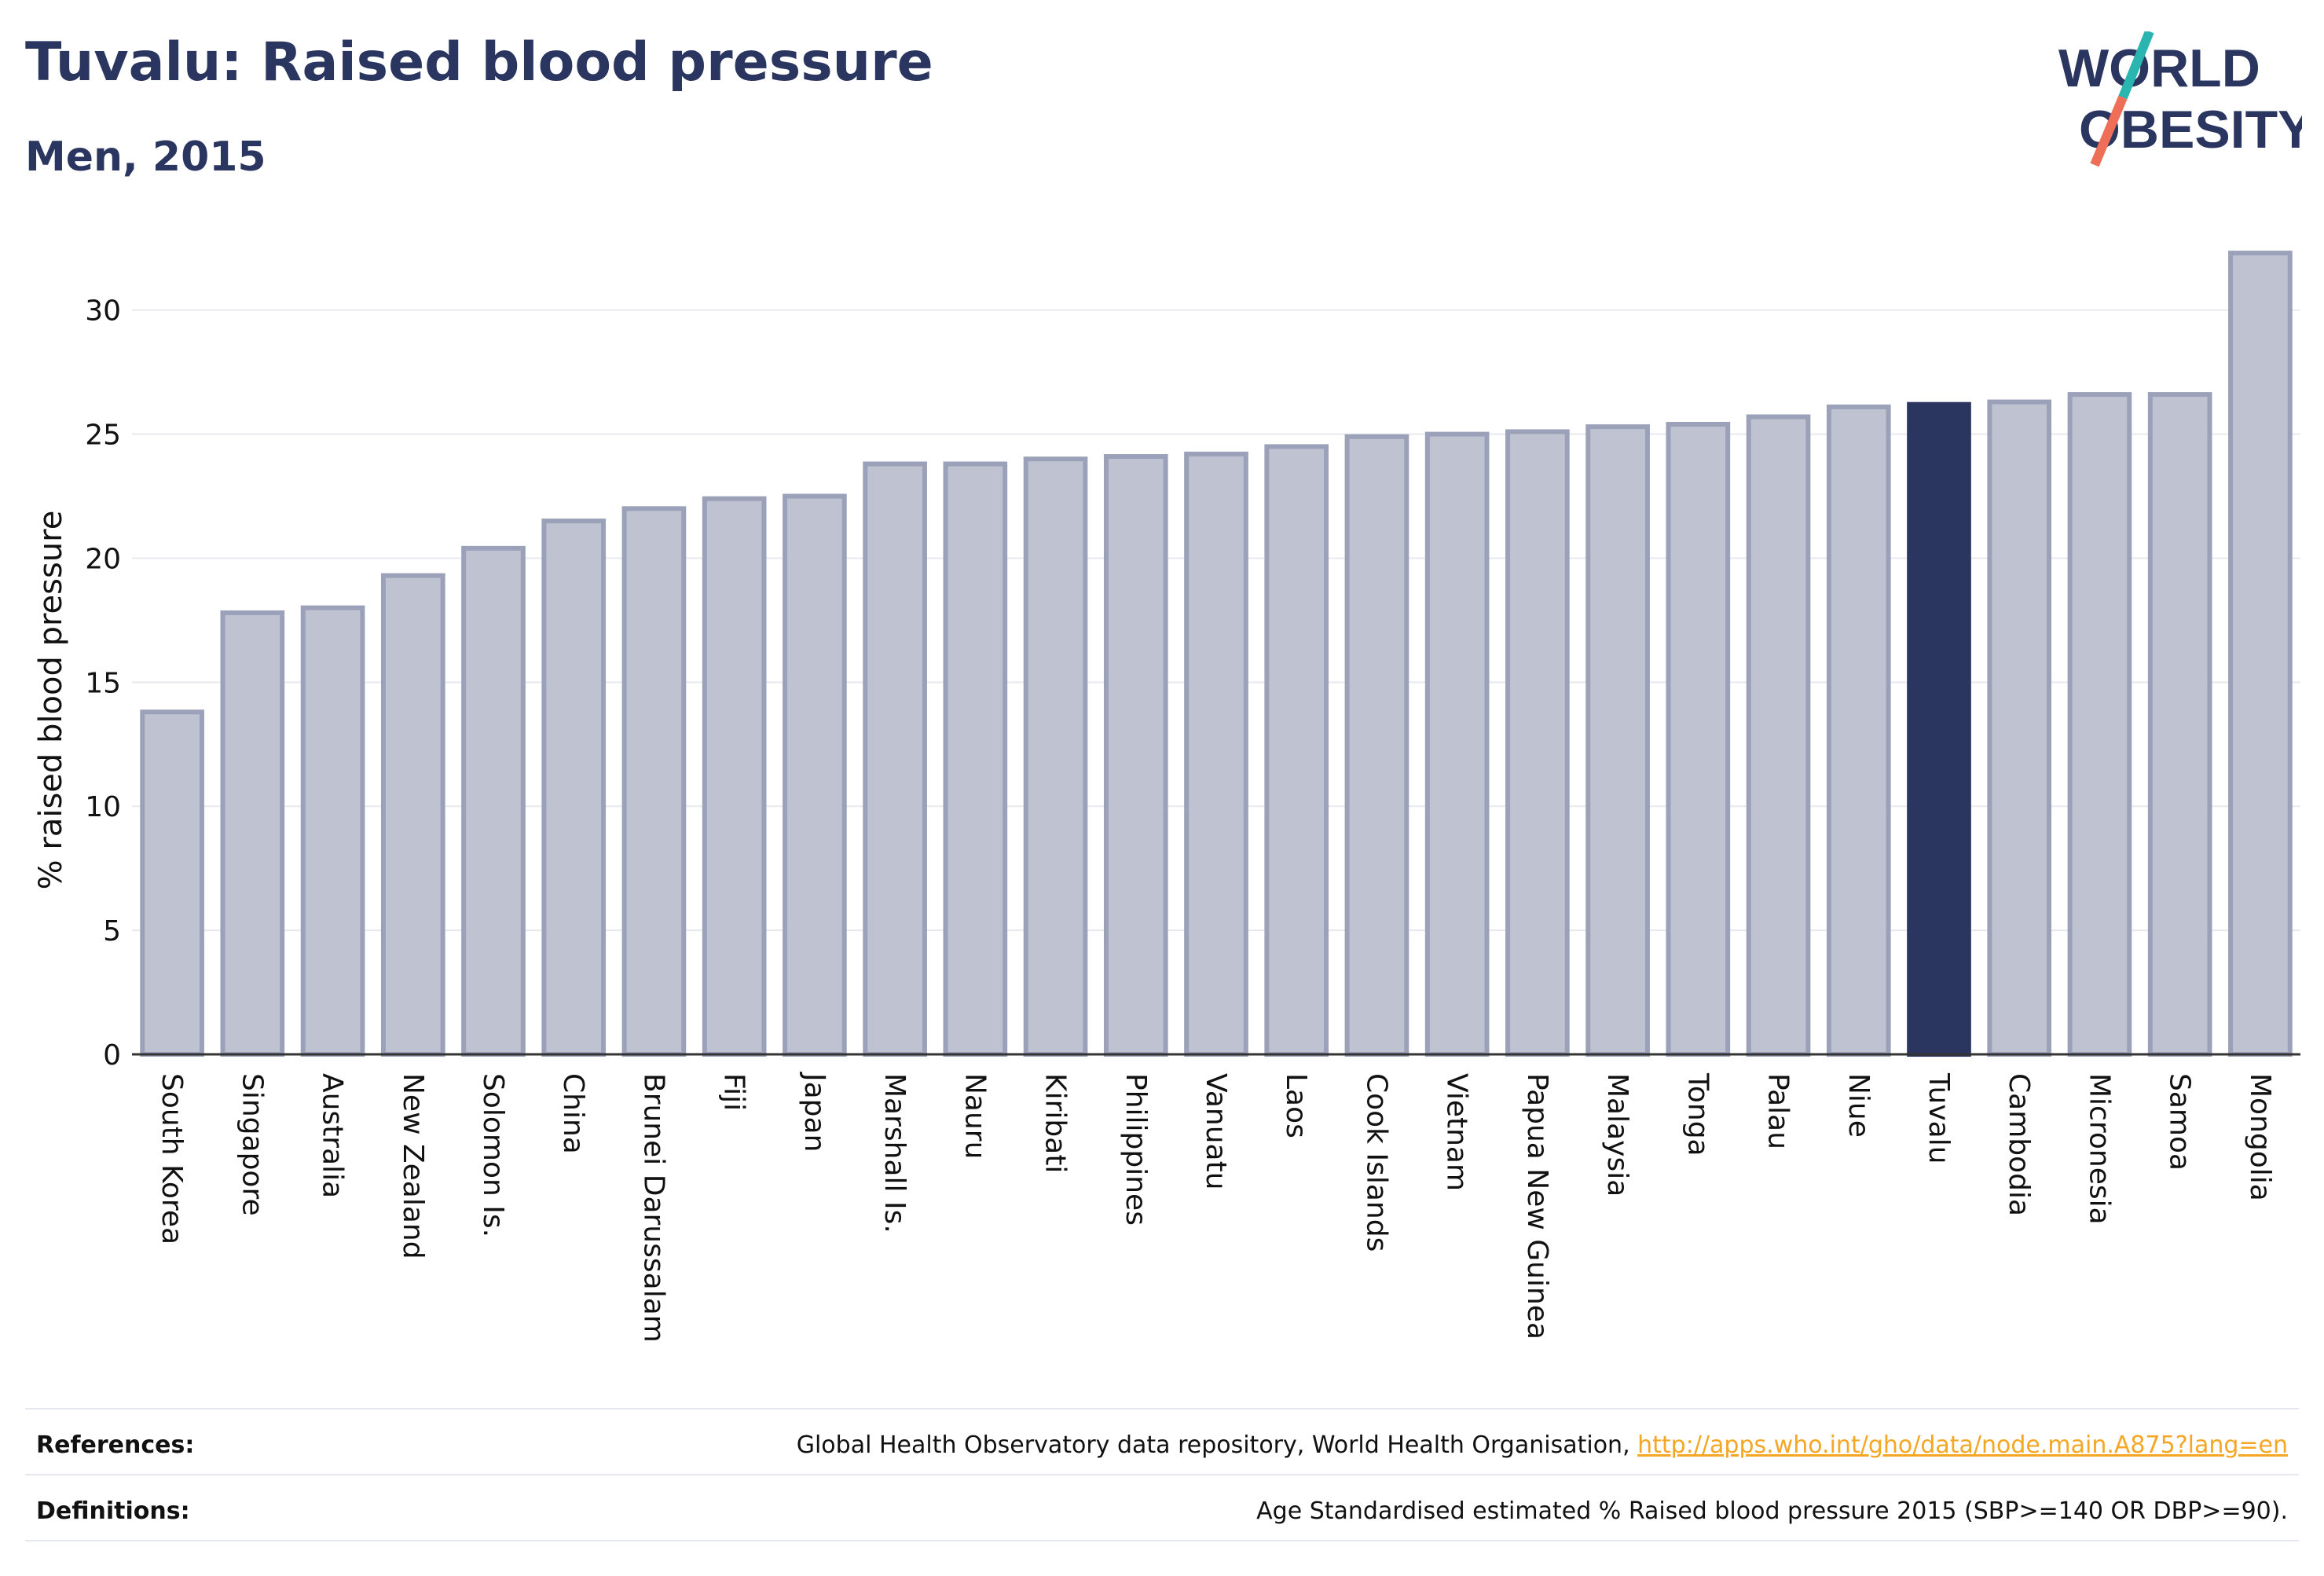  Describe the element at coordinates (103, 436) in the screenshot. I see `y-tick-label: 25` at that location.